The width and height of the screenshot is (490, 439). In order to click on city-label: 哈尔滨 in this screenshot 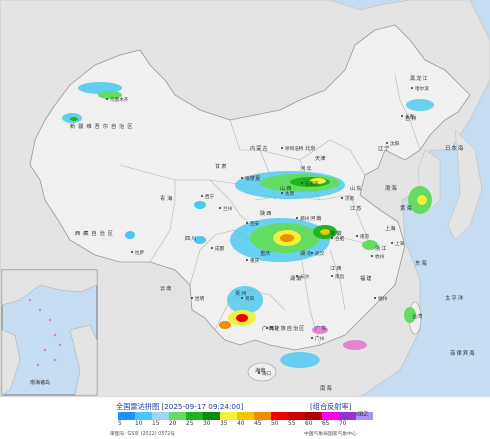, I will do `click(422, 88)`.